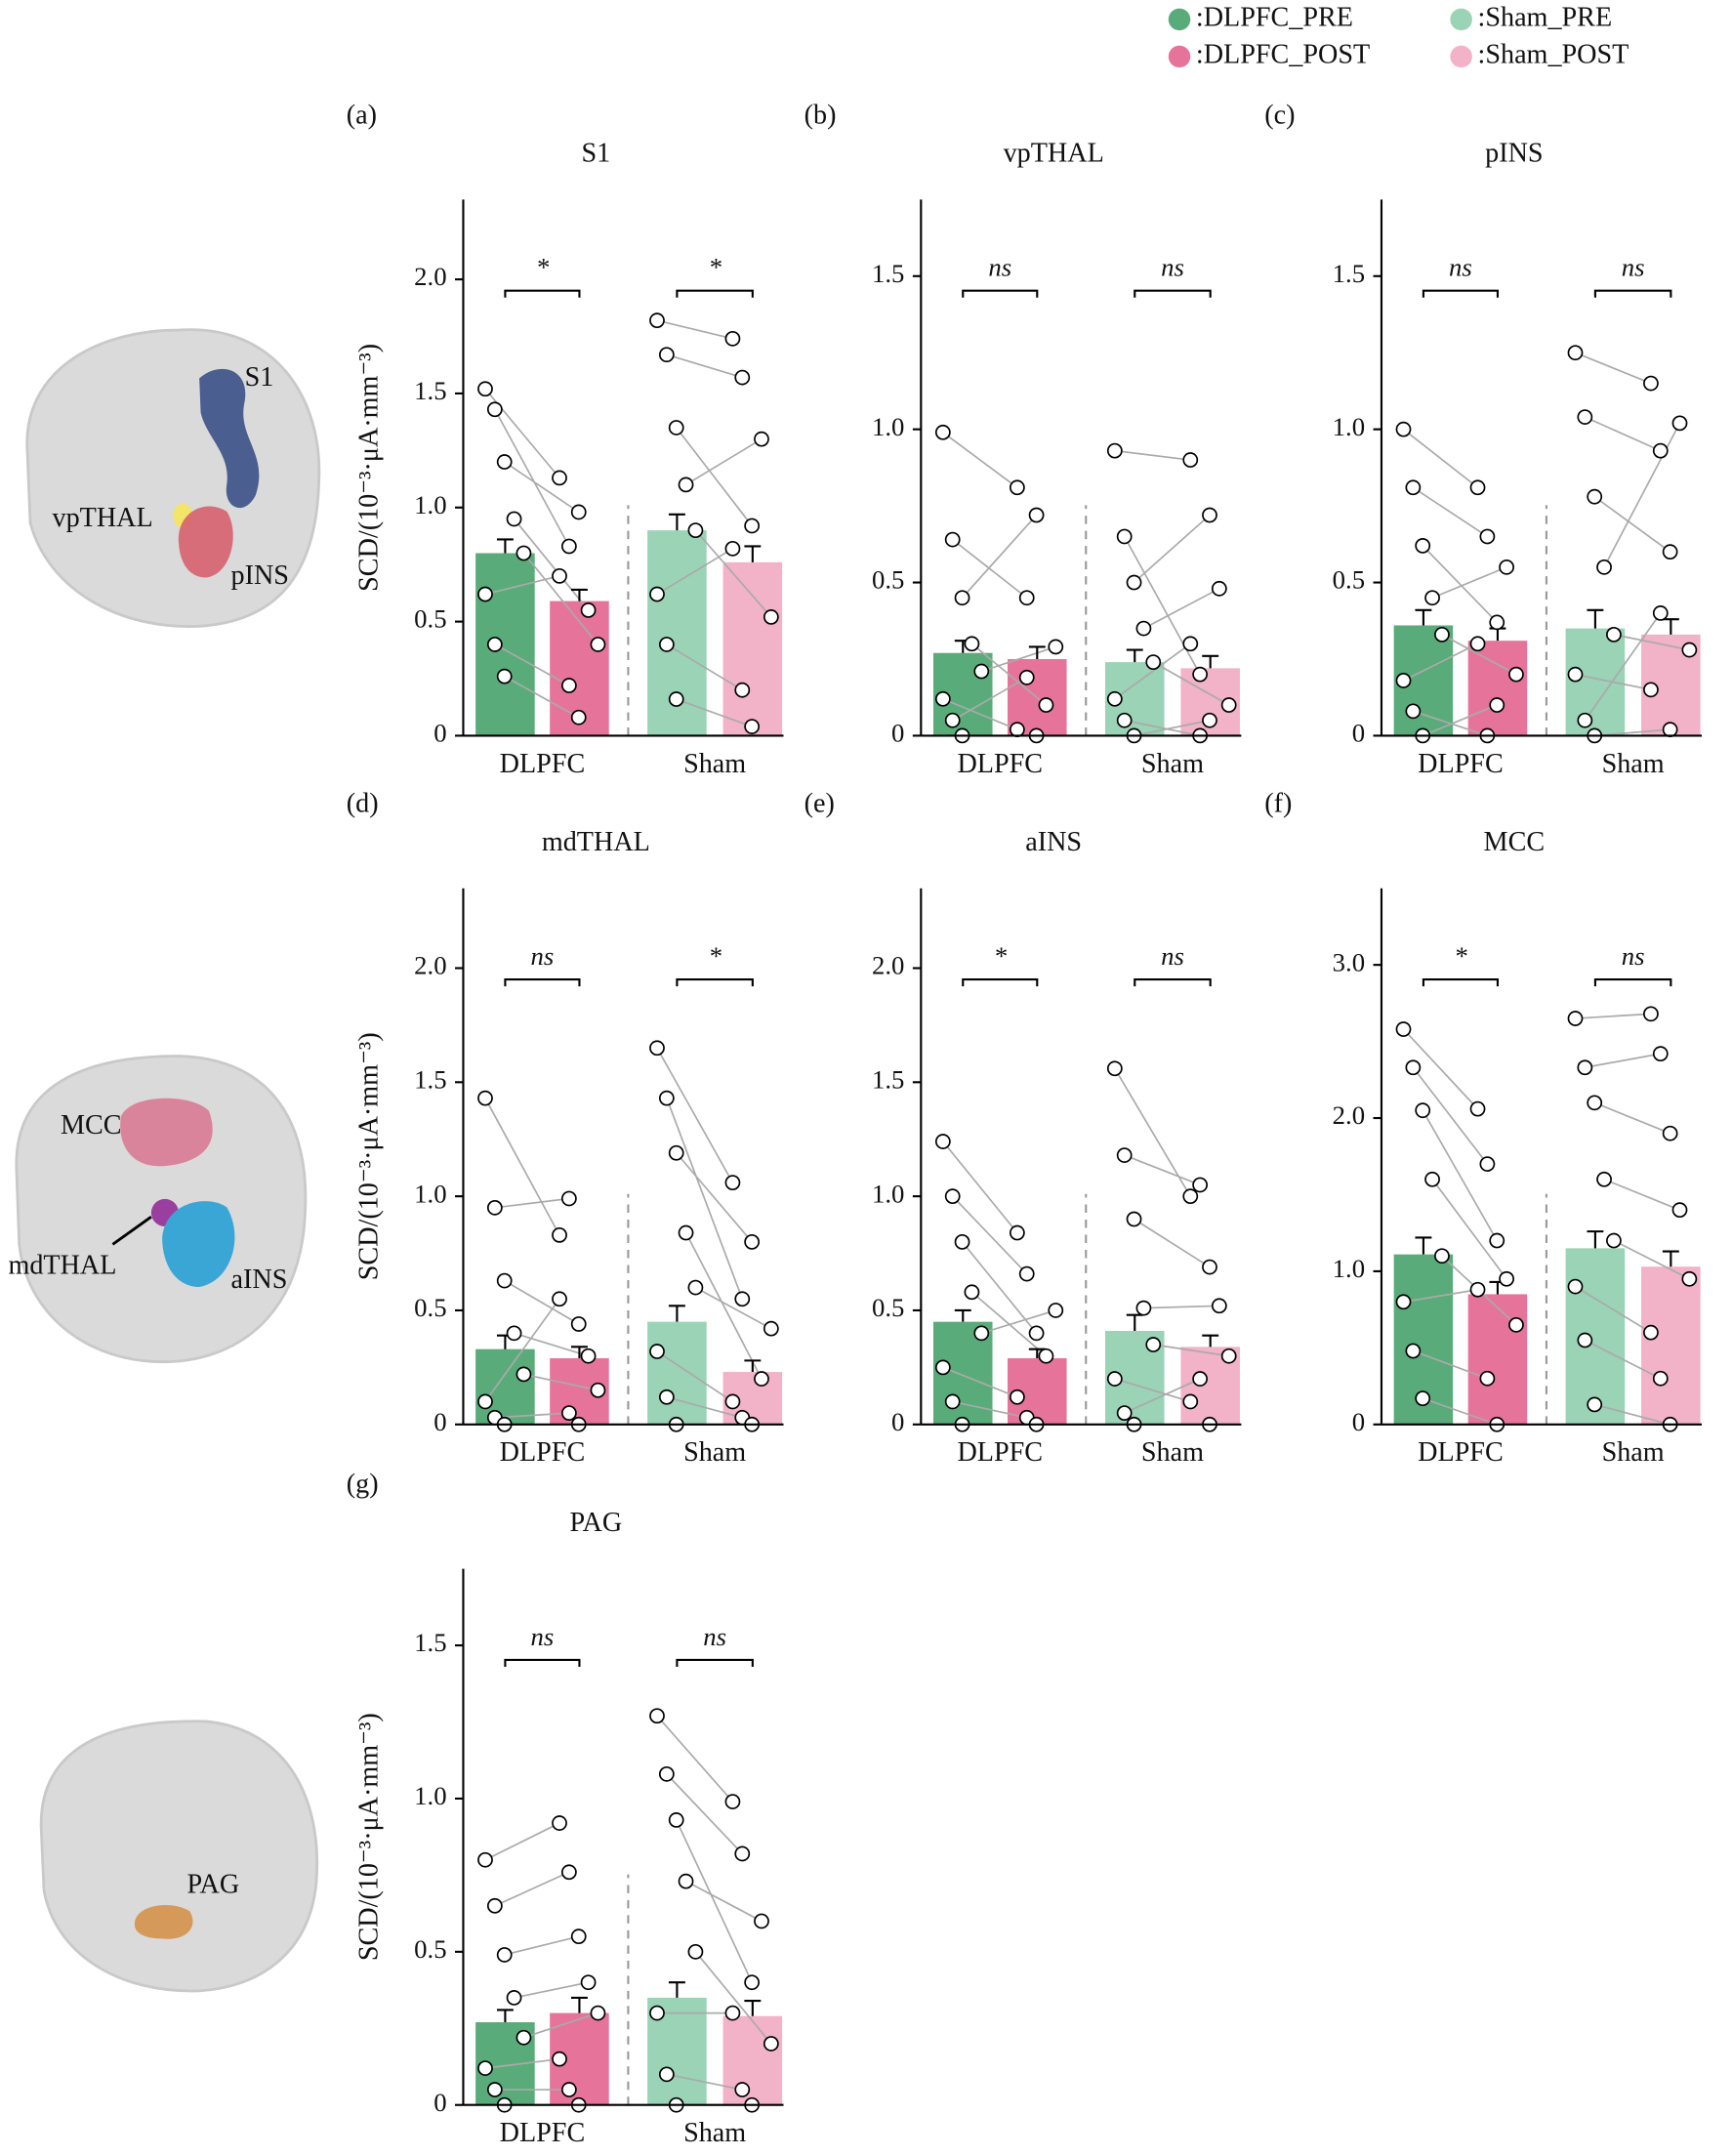 This screenshot has height=2156, width=1732. Describe the element at coordinates (1274, 17) in the screenshot. I see `legend-label: :DLPFC_PRE` at that location.